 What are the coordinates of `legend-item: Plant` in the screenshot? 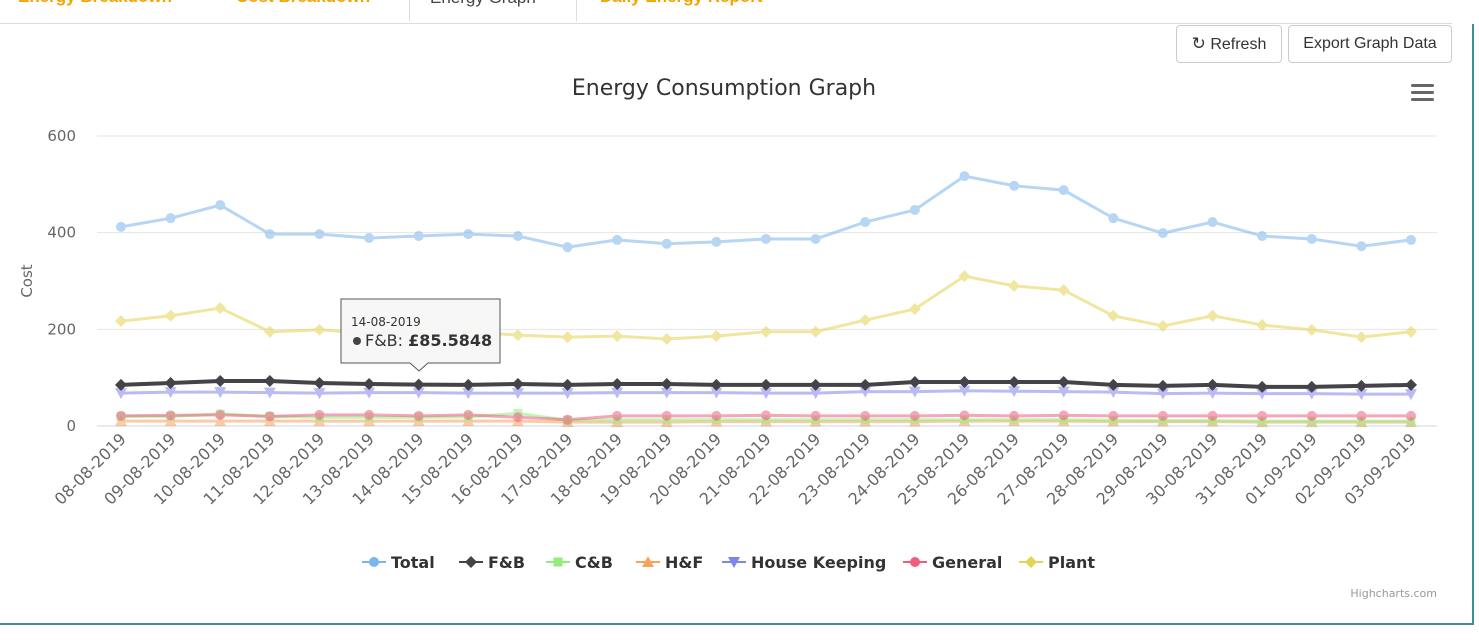 It's located at (1057, 562).